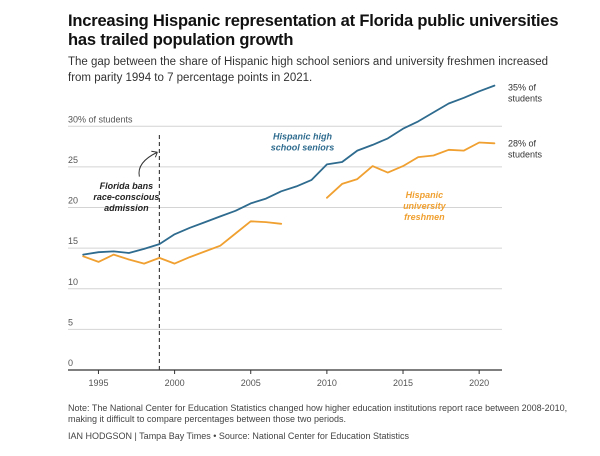 The height and width of the screenshot is (456, 600). I want to click on x-tick-label: 2015, so click(403, 383).